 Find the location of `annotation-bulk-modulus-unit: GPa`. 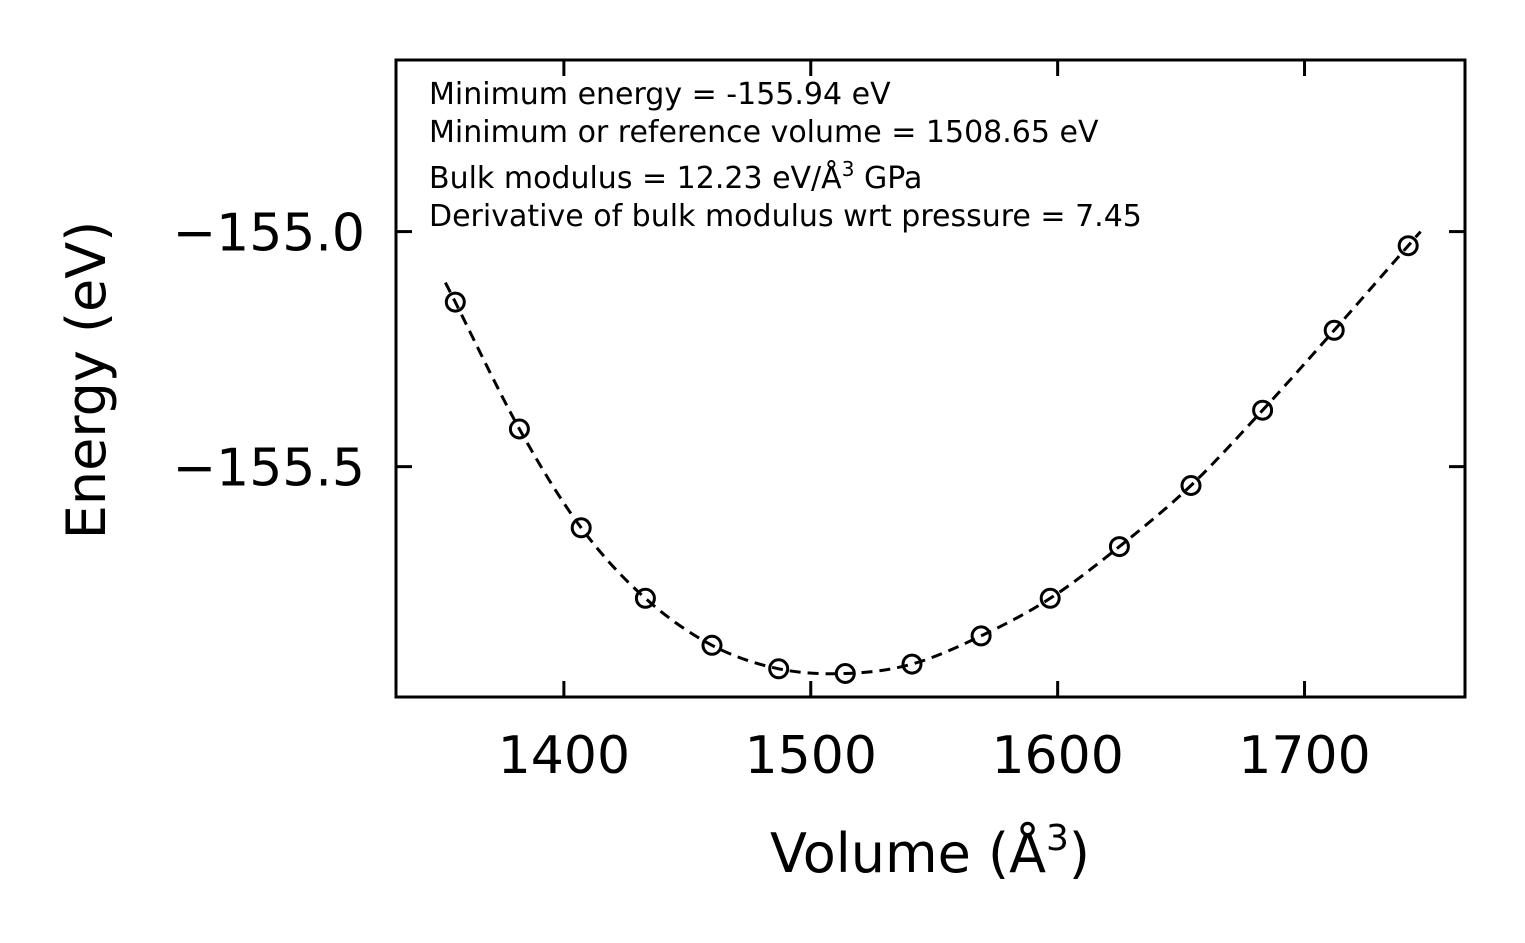

annotation-bulk-modulus-unit: GPa is located at coordinates (888, 178).